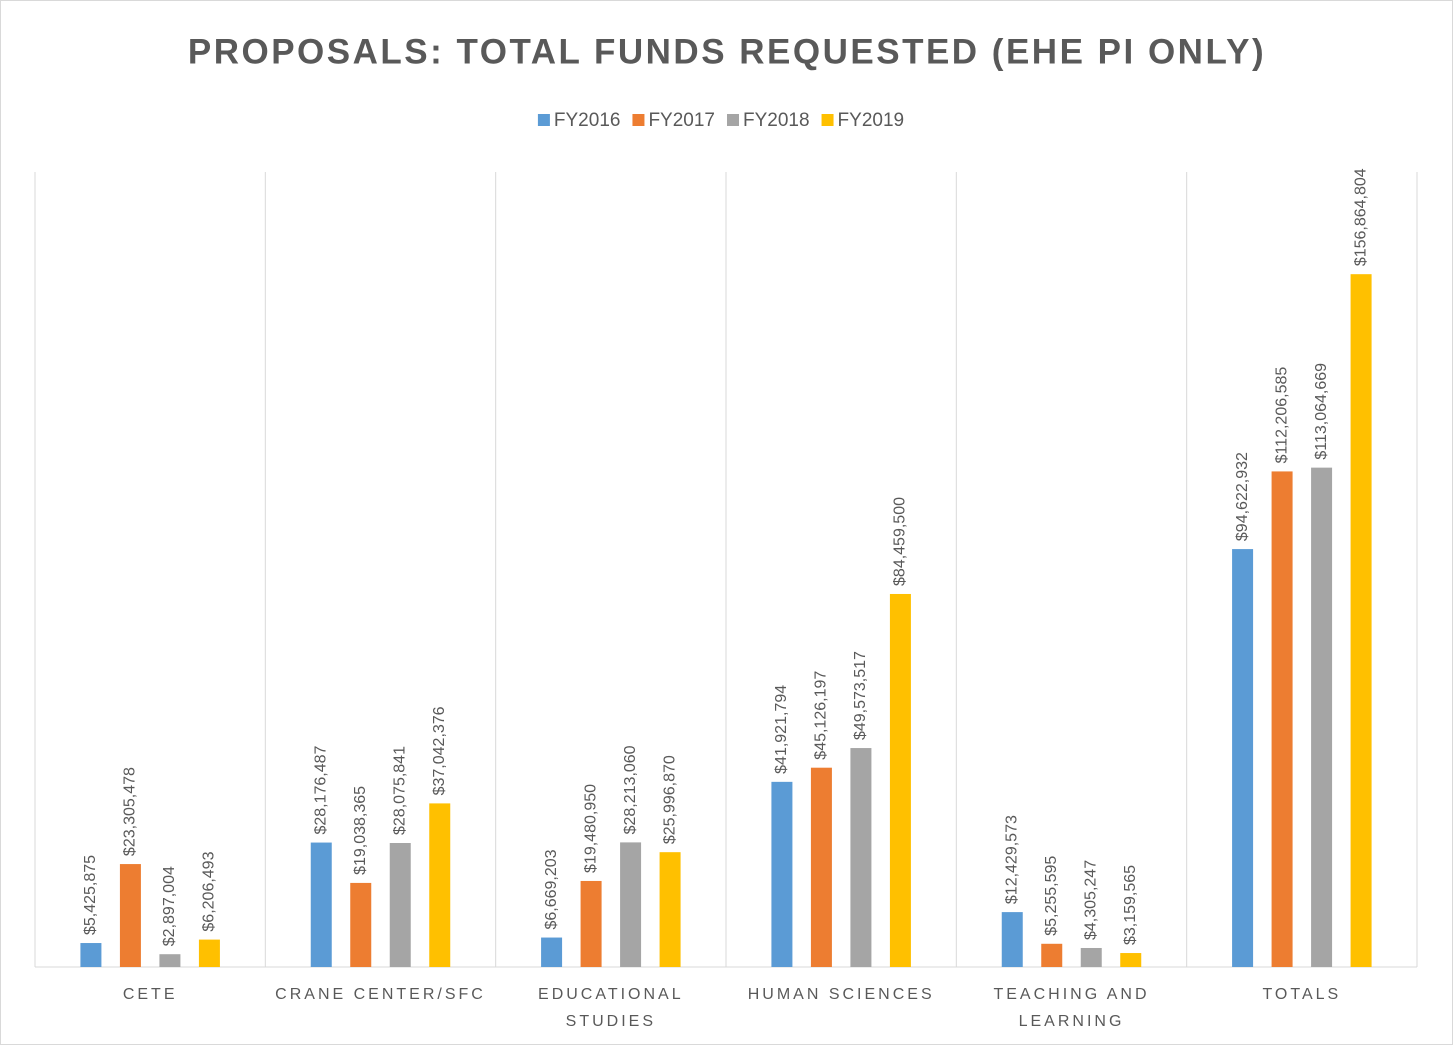 This screenshot has height=1046, width=1454. Describe the element at coordinates (1071, 1008) in the screenshot. I see `x-tick-label: TEACHING AND LEARNING` at that location.